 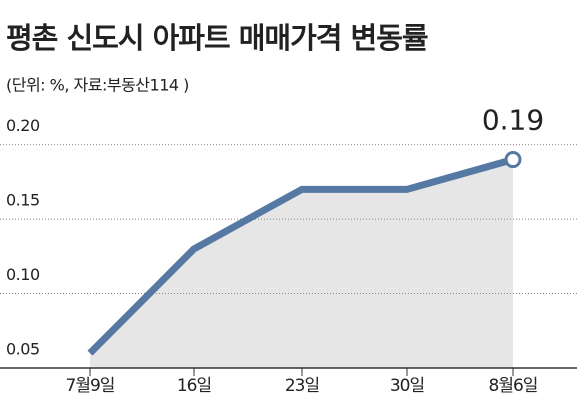 I want to click on x-tick-label: 16일, so click(x=194, y=386).